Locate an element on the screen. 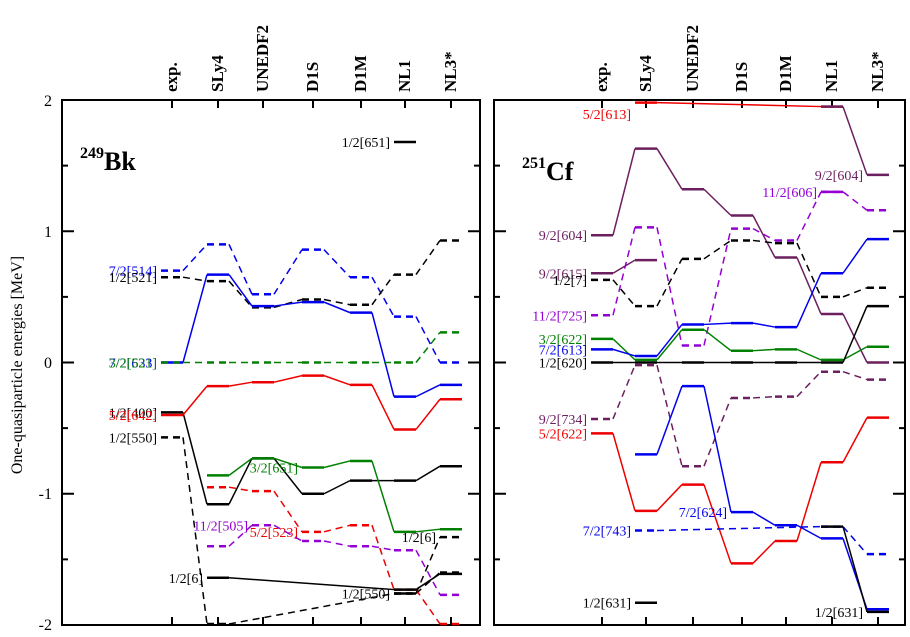 This screenshot has width=910, height=637. orbital-label: 5/2[613] is located at coordinates (607, 115).